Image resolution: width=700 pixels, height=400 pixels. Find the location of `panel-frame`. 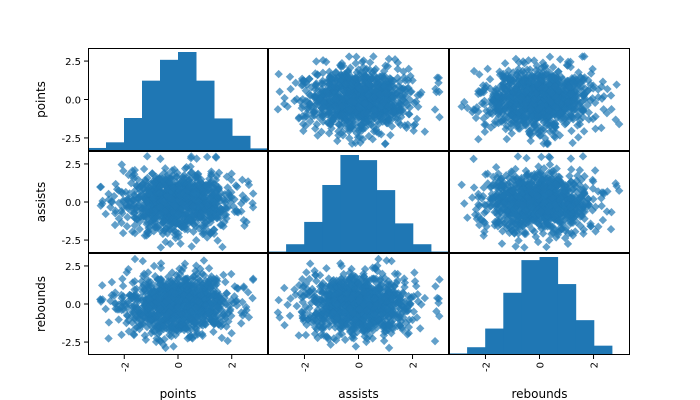

panel-frame is located at coordinates (178, 99).